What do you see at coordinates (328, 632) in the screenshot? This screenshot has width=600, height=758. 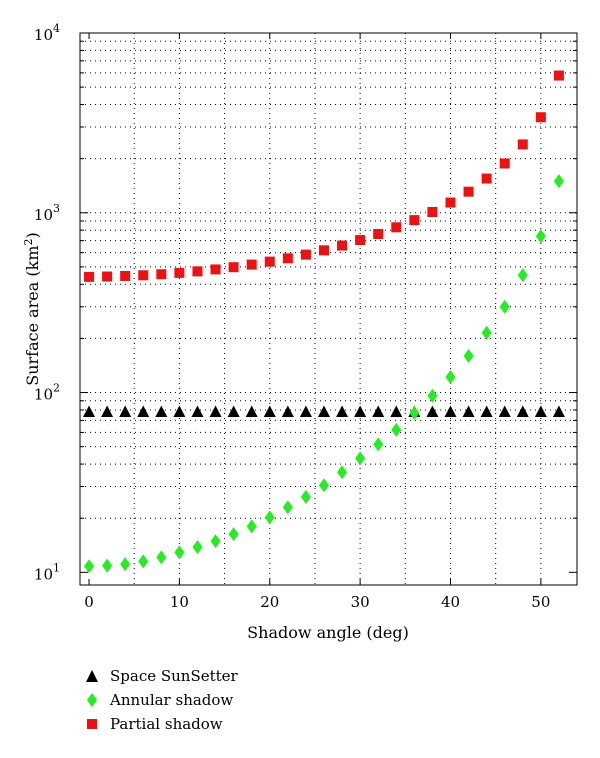 I see `x-axis-label: Shadow angle (deg)` at bounding box center [328, 632].